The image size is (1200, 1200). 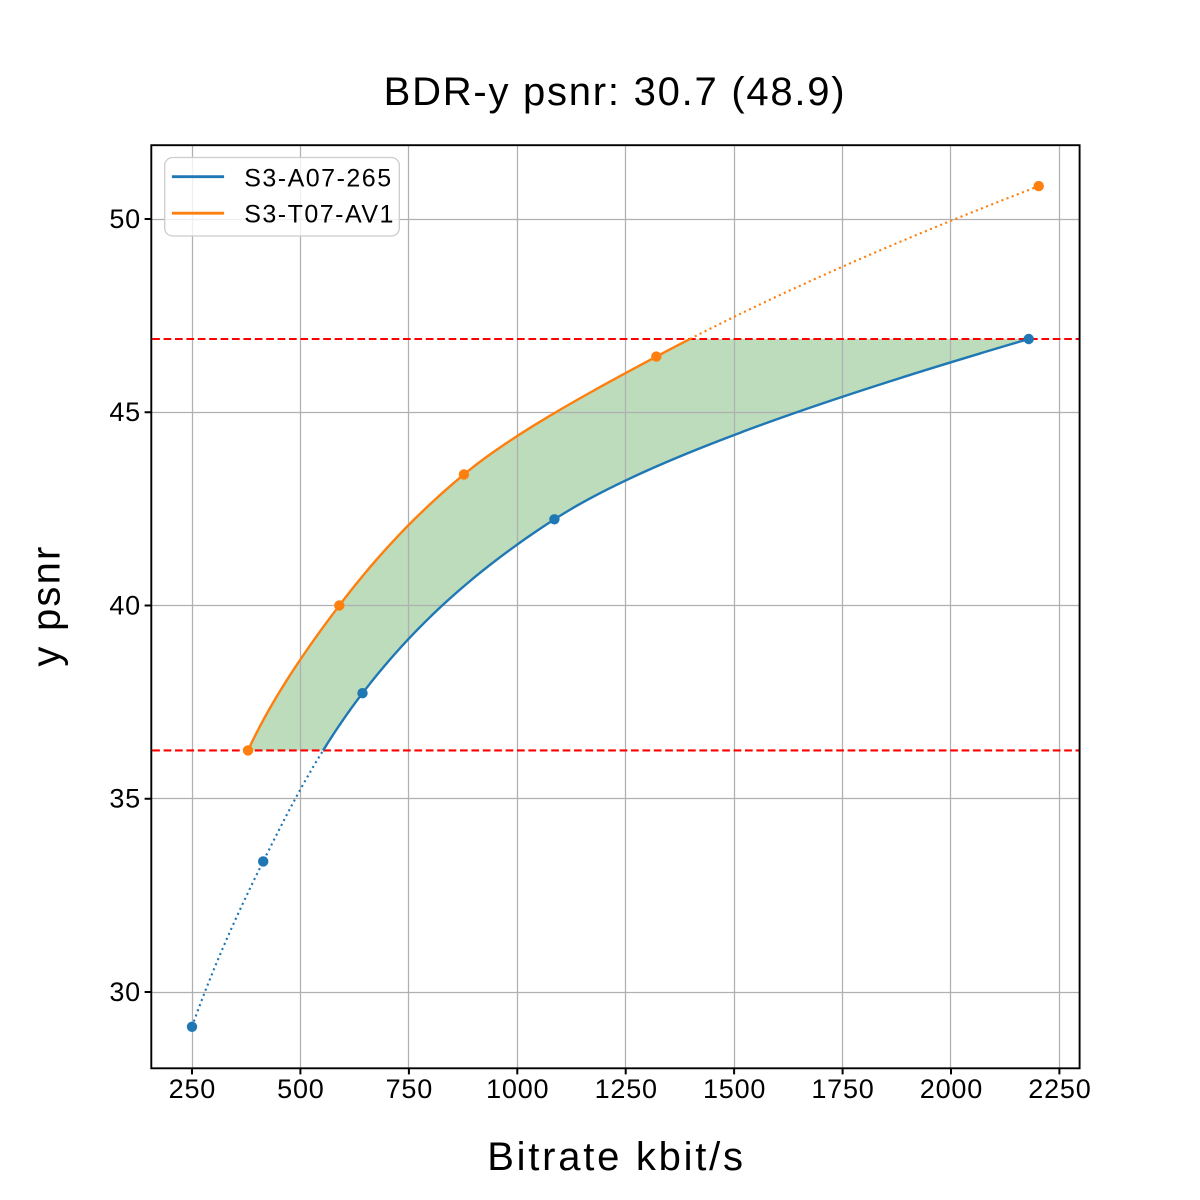 I want to click on svg-text: y psnr, so click(x=47, y=605).